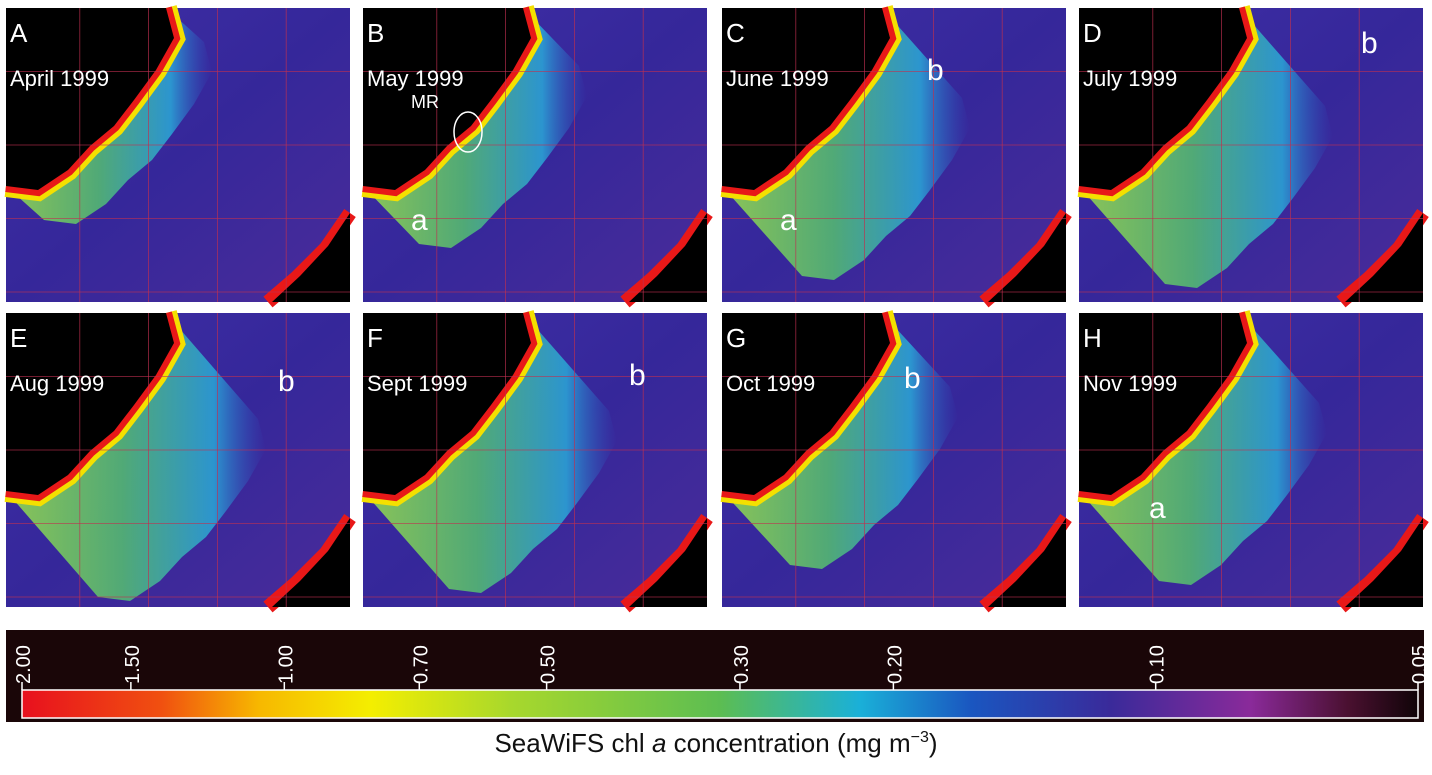 This screenshot has width=1432, height=775. What do you see at coordinates (421, 664) in the screenshot?
I see `colorbar-tick-label: 0.70` at bounding box center [421, 664].